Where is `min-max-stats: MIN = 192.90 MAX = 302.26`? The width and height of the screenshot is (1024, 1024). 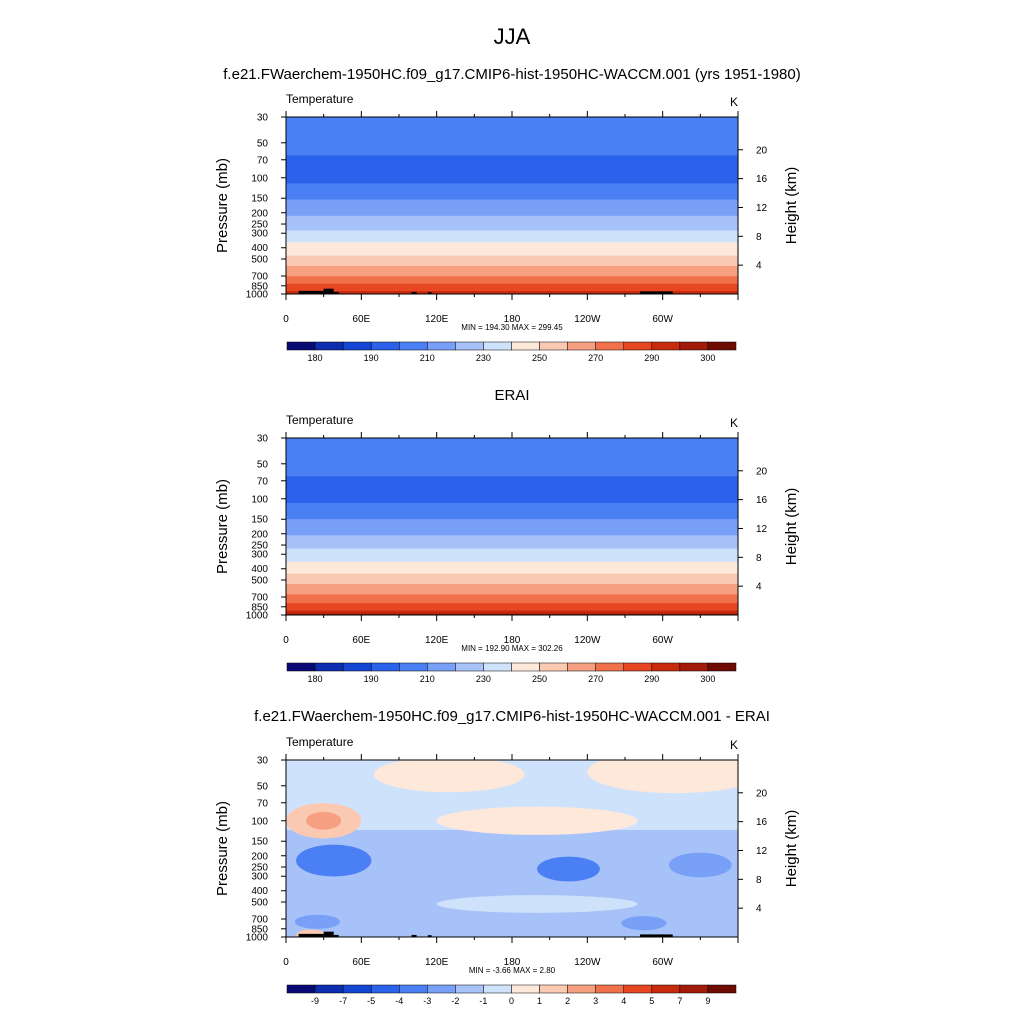 min-max-stats: MIN = 192.90 MAX = 302.26 is located at coordinates (512, 648).